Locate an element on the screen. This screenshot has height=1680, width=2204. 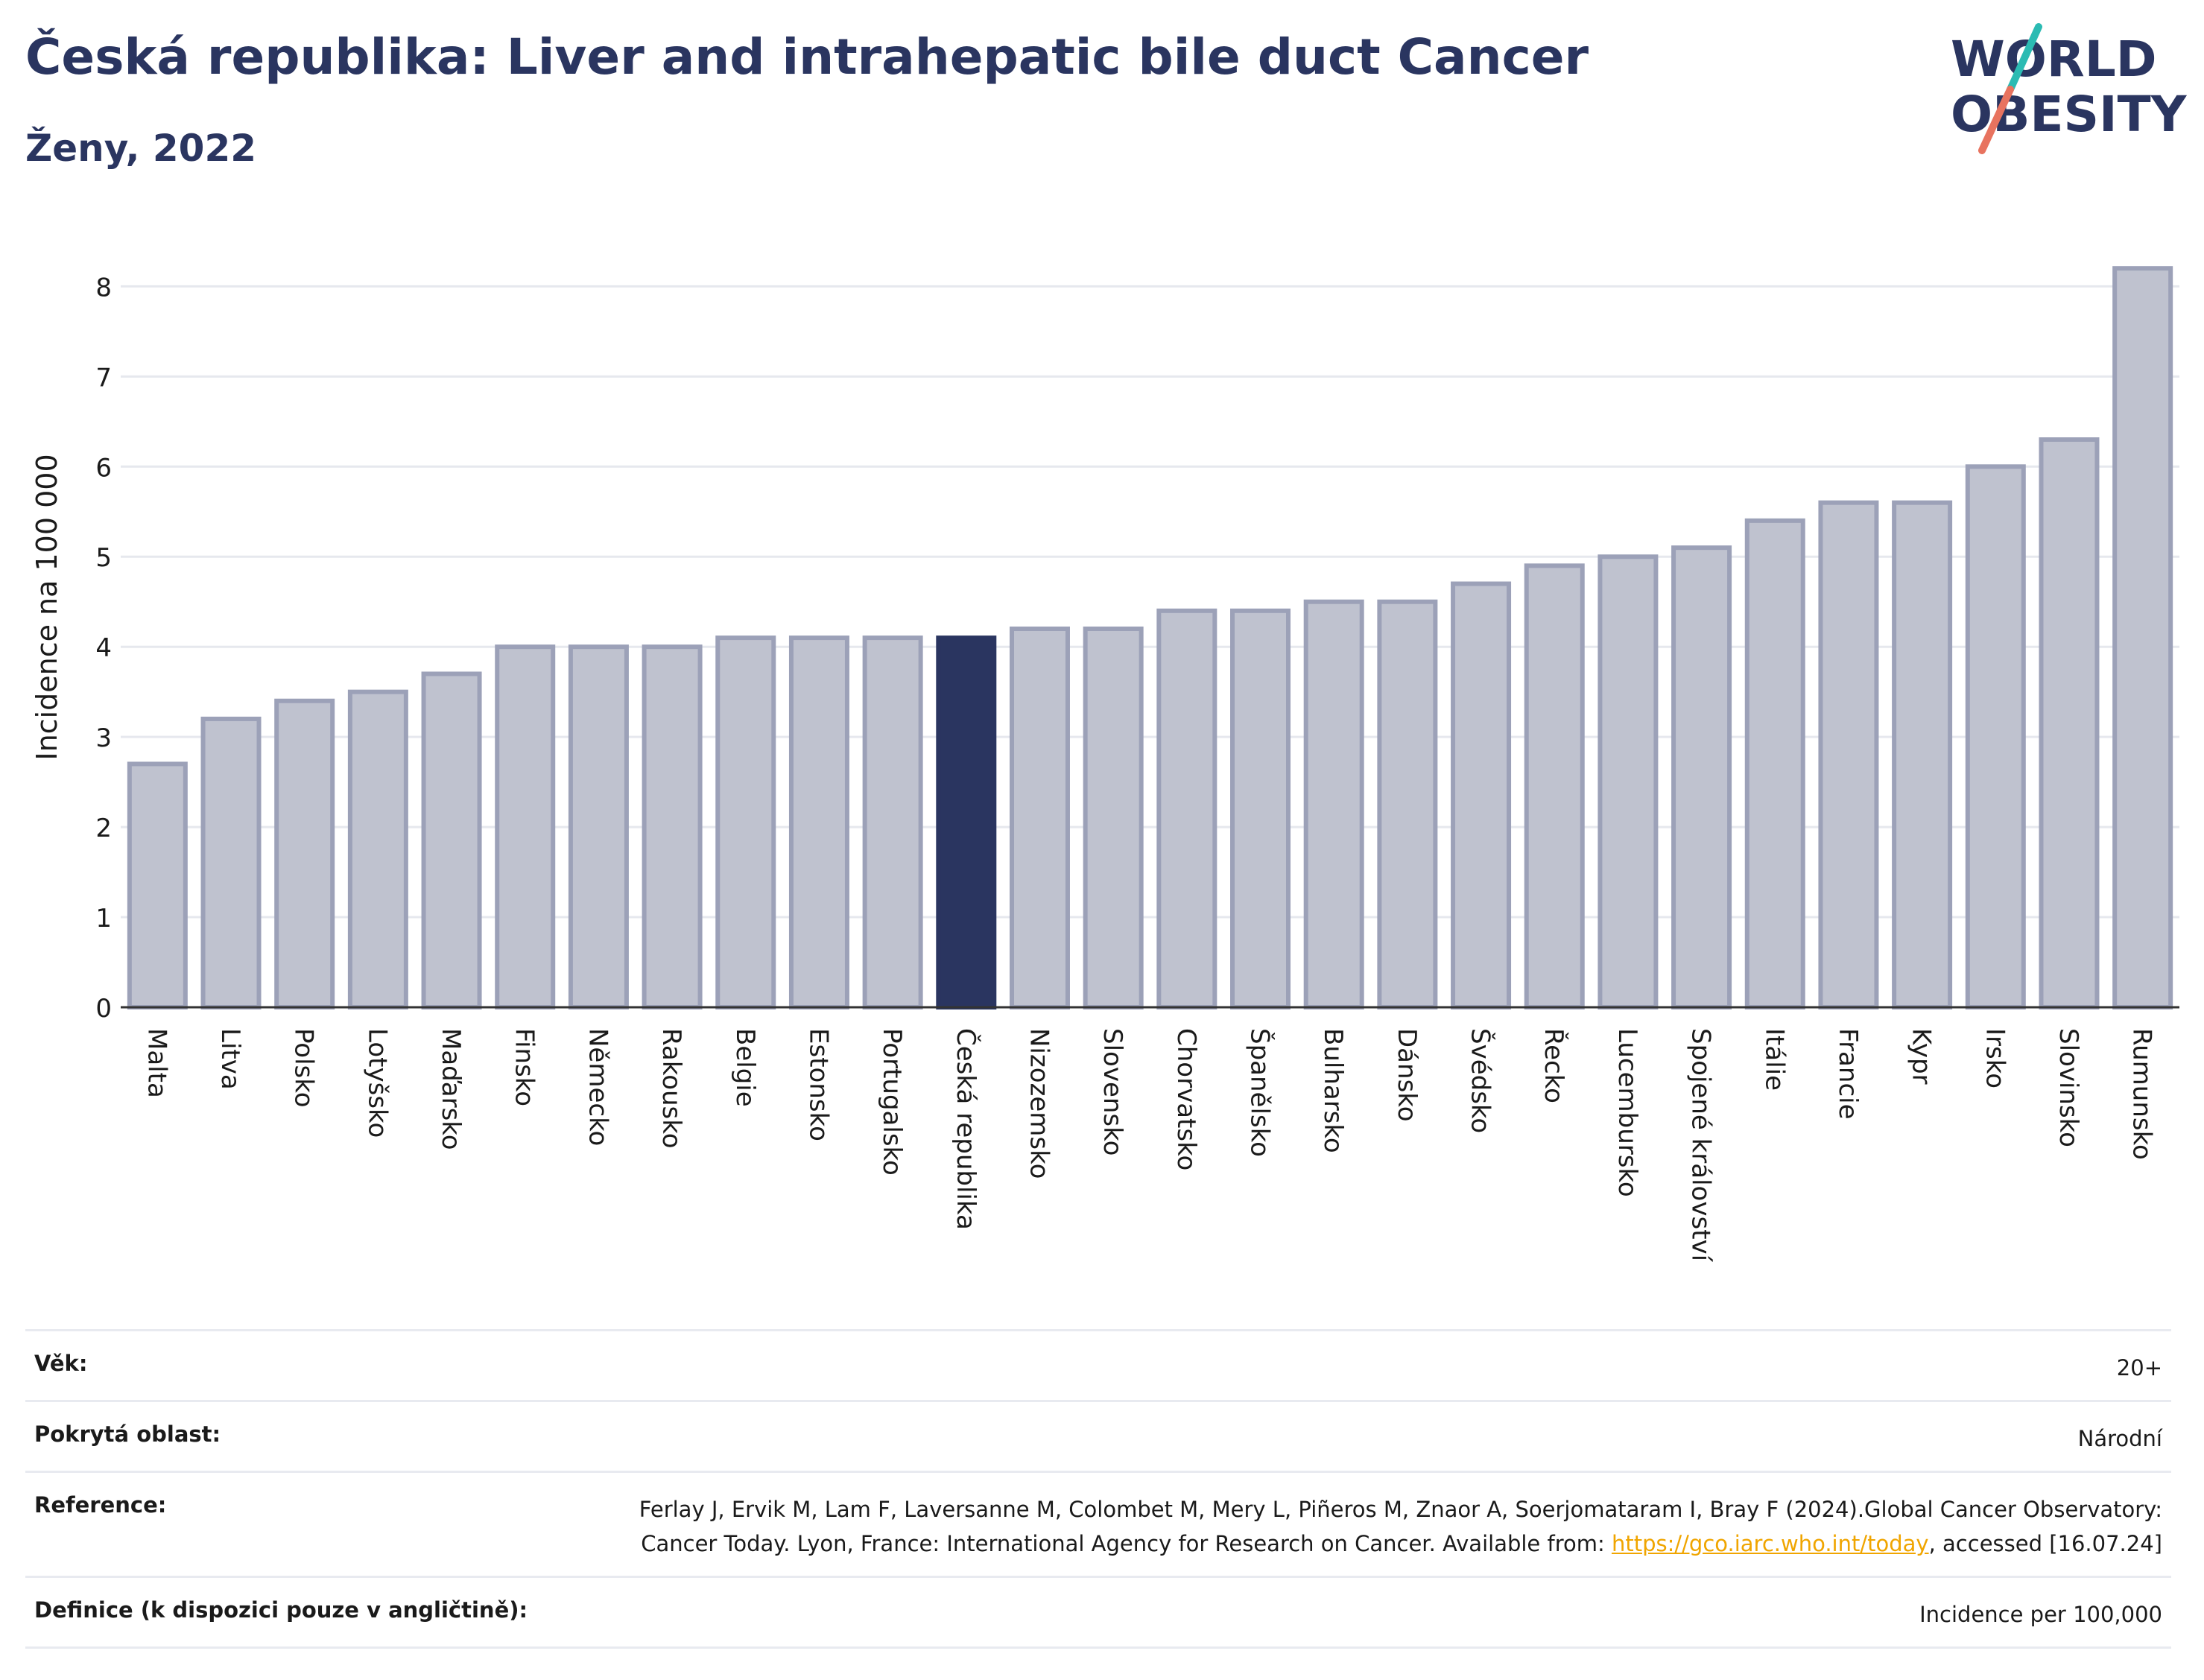
logo-slash-top is located at coordinates (2024, 58).